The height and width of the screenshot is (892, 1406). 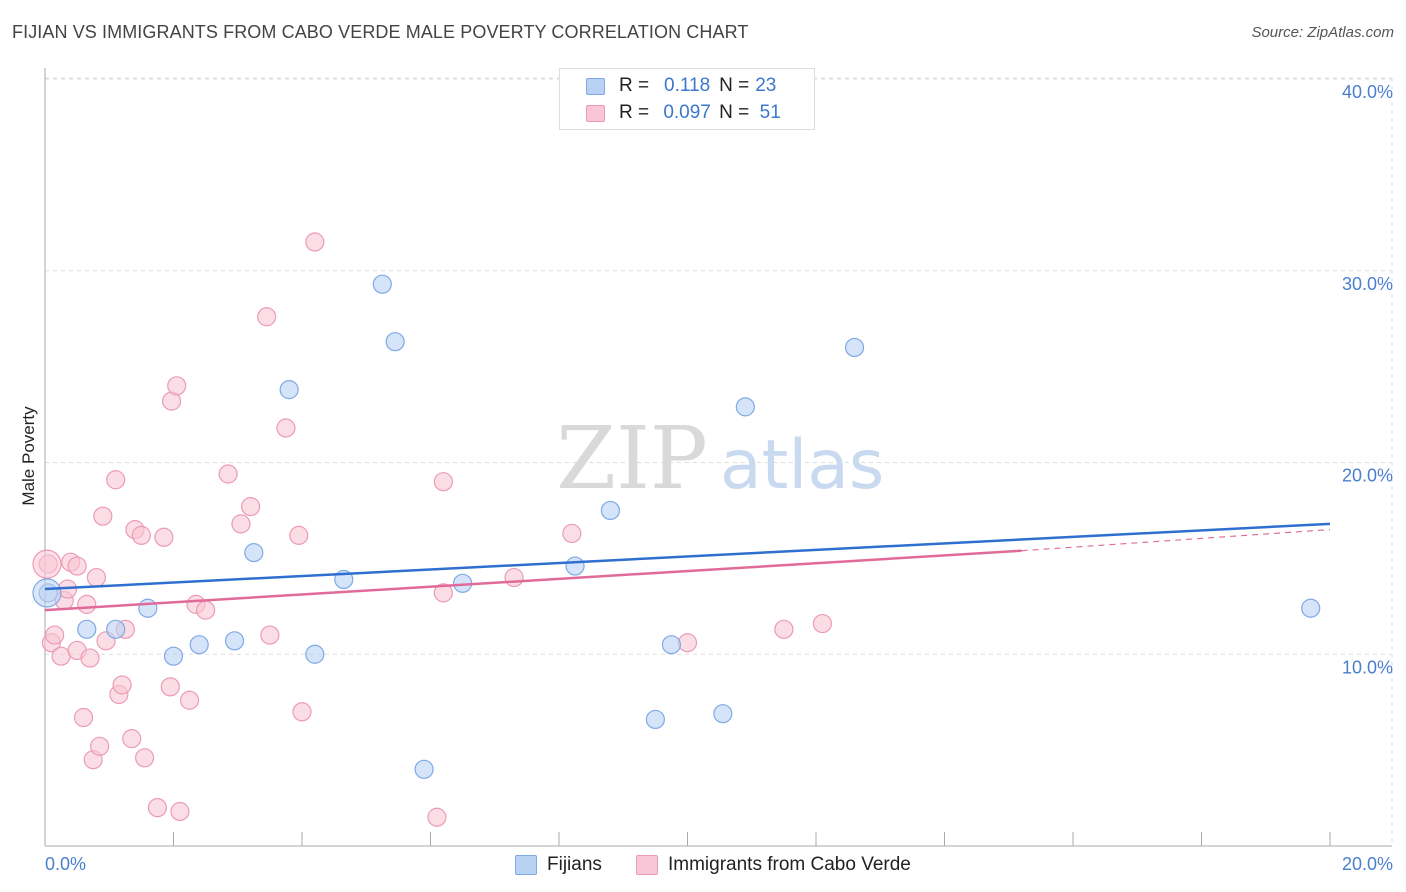 I want to click on legend-n-value: 51, so click(x=770, y=112).